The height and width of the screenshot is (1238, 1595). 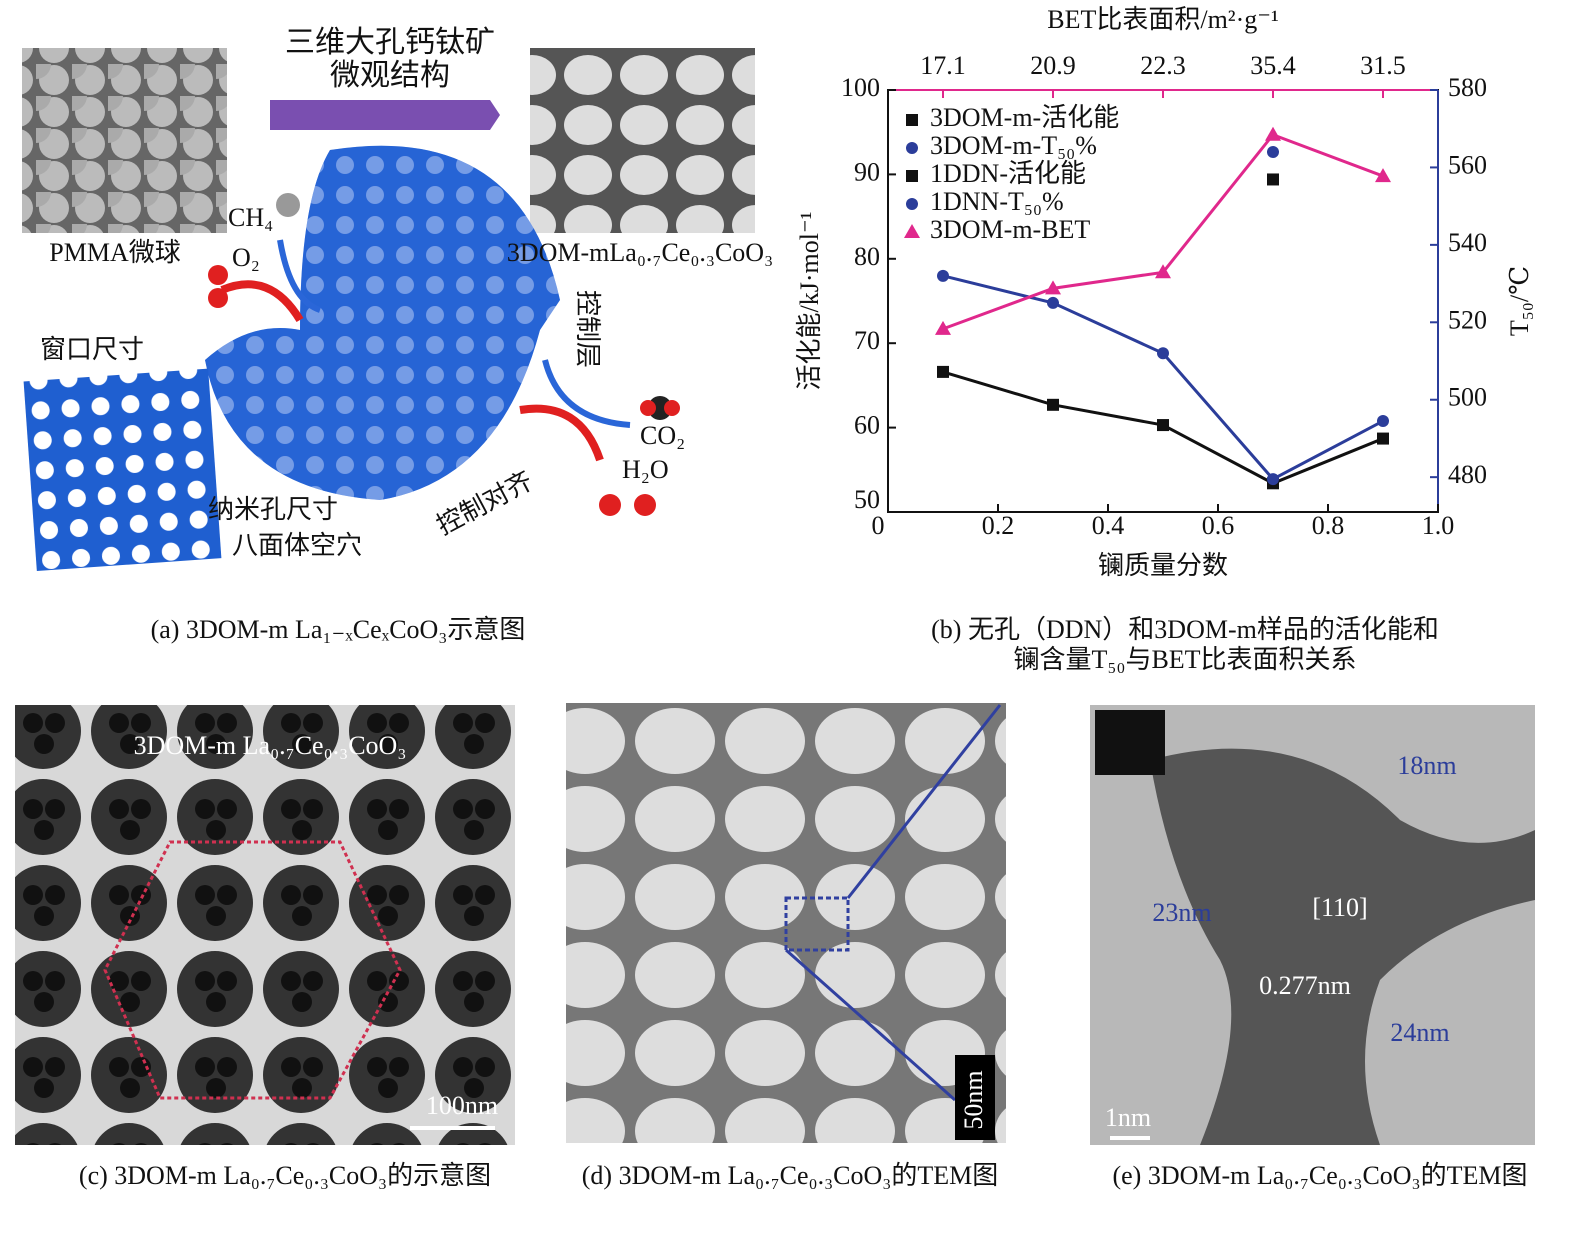 What do you see at coordinates (1305, 985) in the screenshot?
I see `label: 0.277nm` at bounding box center [1305, 985].